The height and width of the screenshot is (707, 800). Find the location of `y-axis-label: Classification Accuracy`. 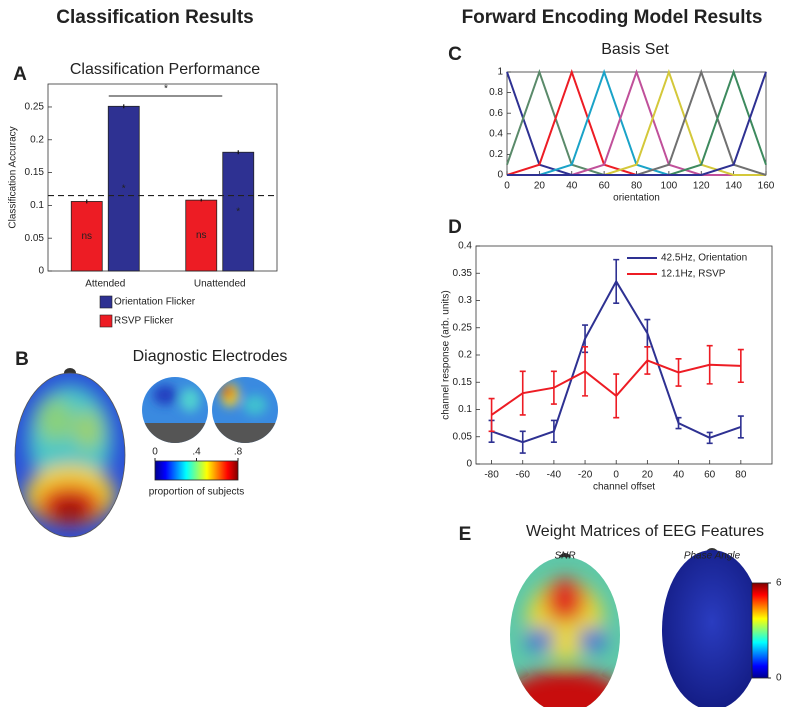

y-axis-label: Classification Accuracy is located at coordinates (13, 177).